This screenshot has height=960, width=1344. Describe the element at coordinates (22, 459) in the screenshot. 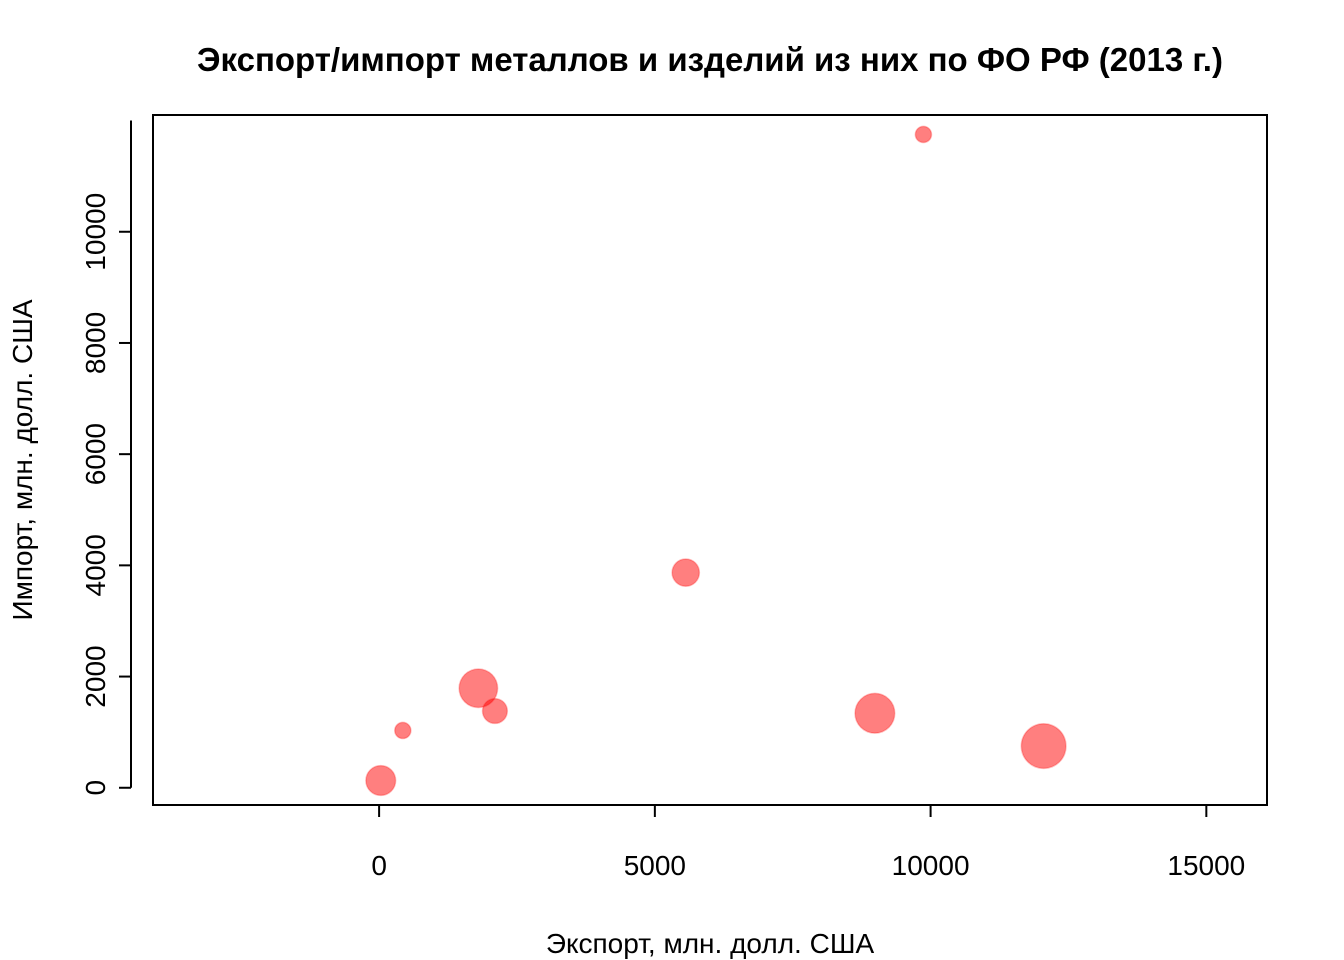

I see `y-axis-label: Импорт, млн. долл. США` at that location.